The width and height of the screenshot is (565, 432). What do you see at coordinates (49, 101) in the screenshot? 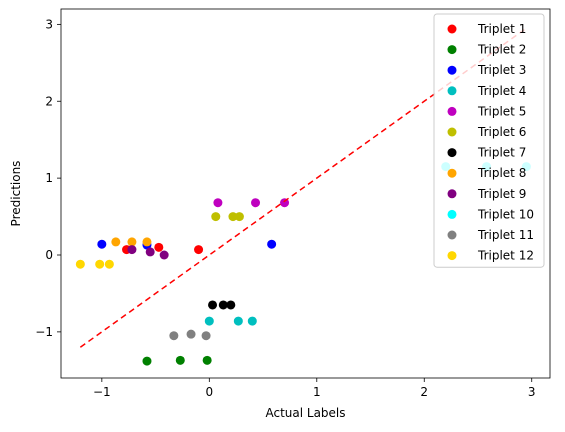
I see `y-tick-label: 2` at bounding box center [49, 101].